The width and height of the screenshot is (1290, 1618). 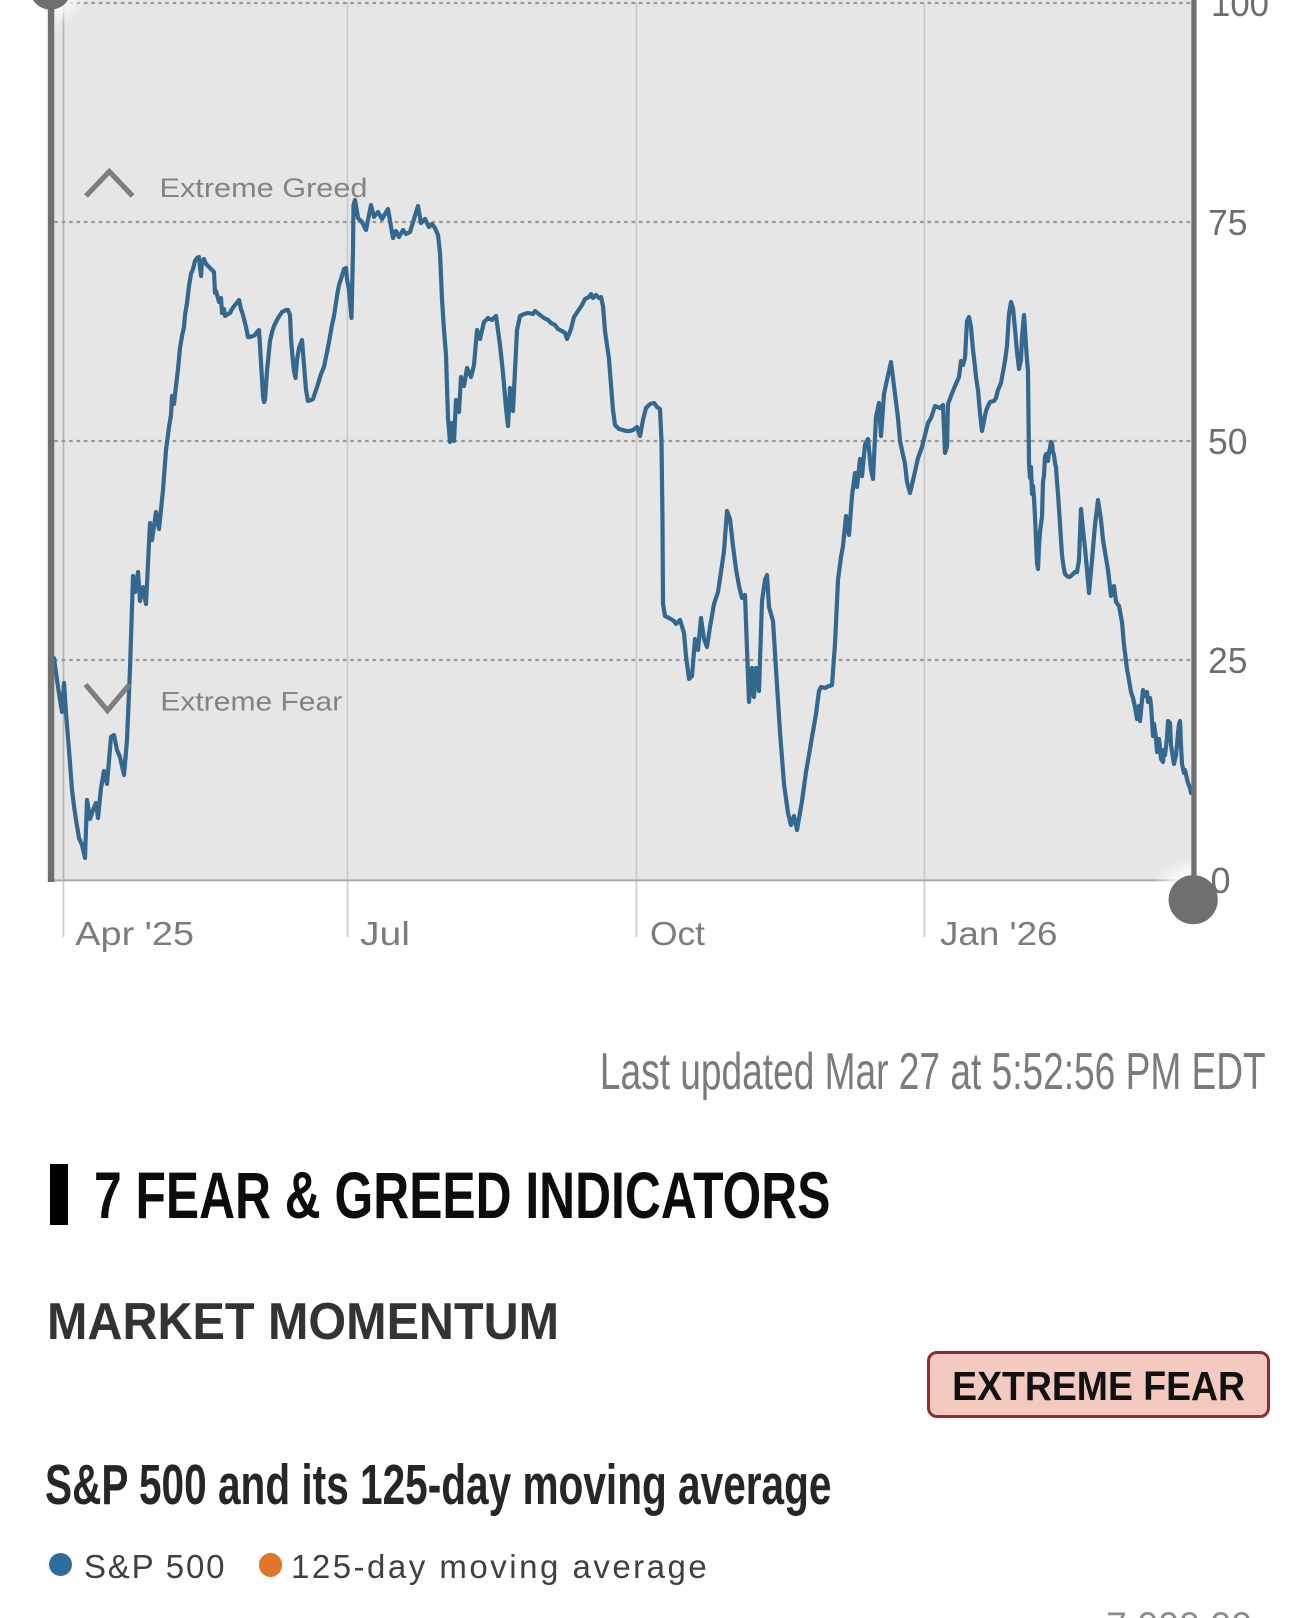 I want to click on svg-text: 0, so click(x=1221, y=880).